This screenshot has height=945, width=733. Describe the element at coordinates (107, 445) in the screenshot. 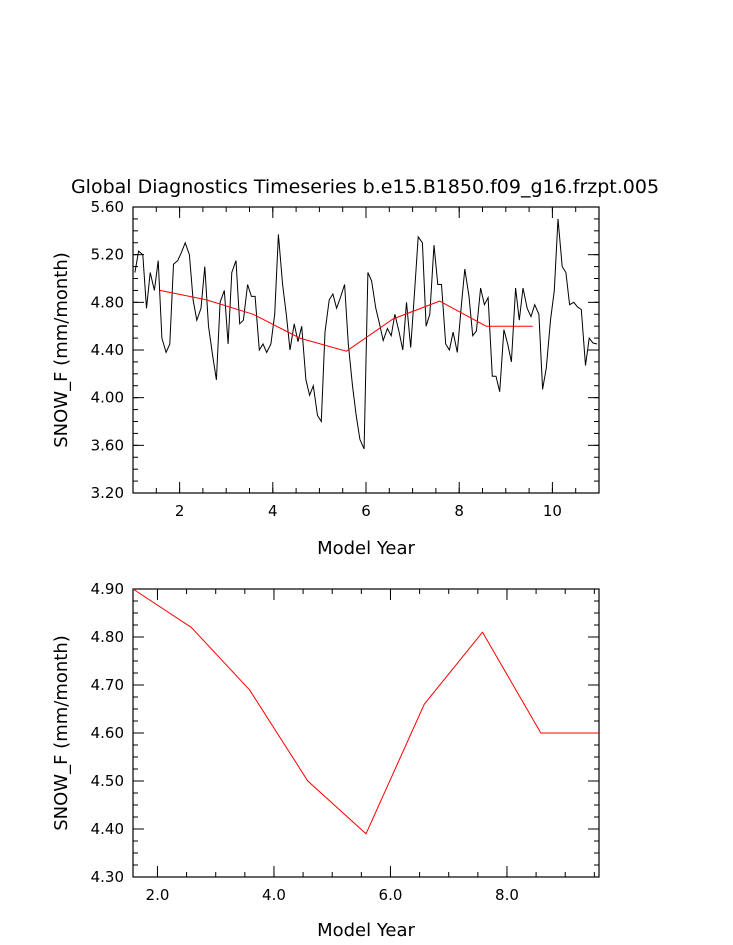

I see `y-tick-label: 3.60` at that location.